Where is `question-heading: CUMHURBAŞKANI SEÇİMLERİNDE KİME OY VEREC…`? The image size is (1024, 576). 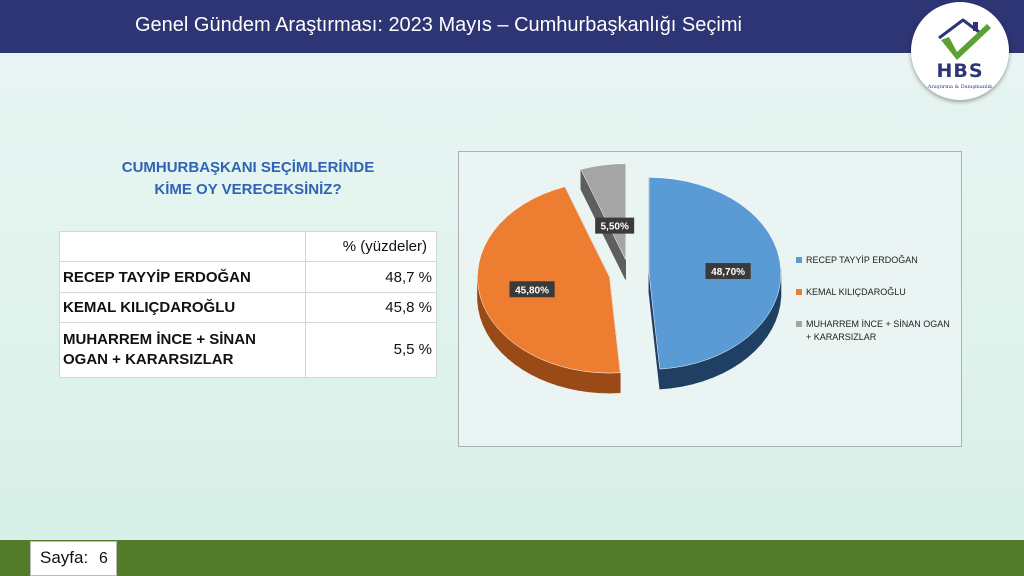
question-heading: CUMHURBAŞKANI SEÇİMLERİNDE KİME OY VEREC… is located at coordinates (248, 179).